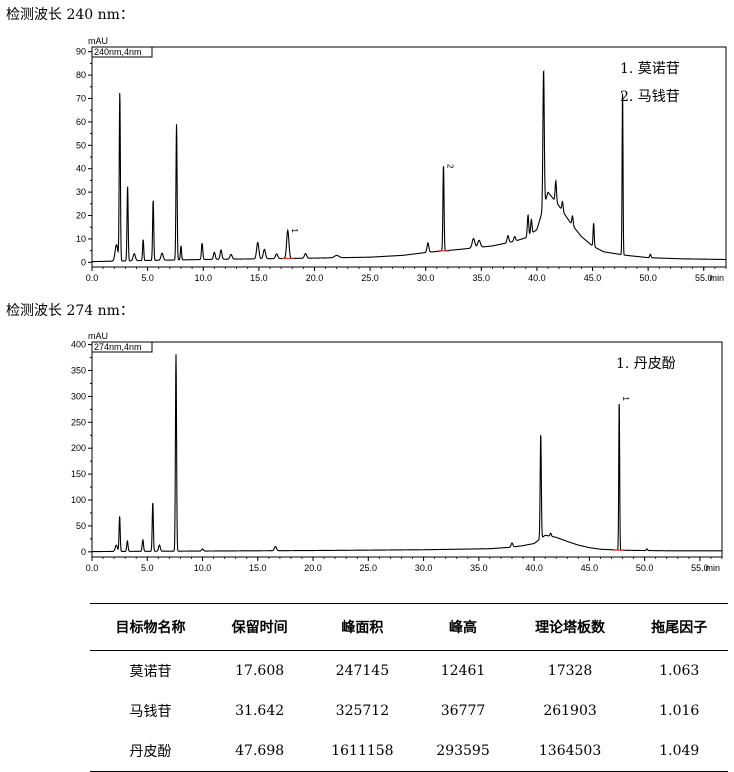 This screenshot has height=772, width=734. What do you see at coordinates (78, 422) in the screenshot?
I see `y-tick-label: 250` at bounding box center [78, 422].